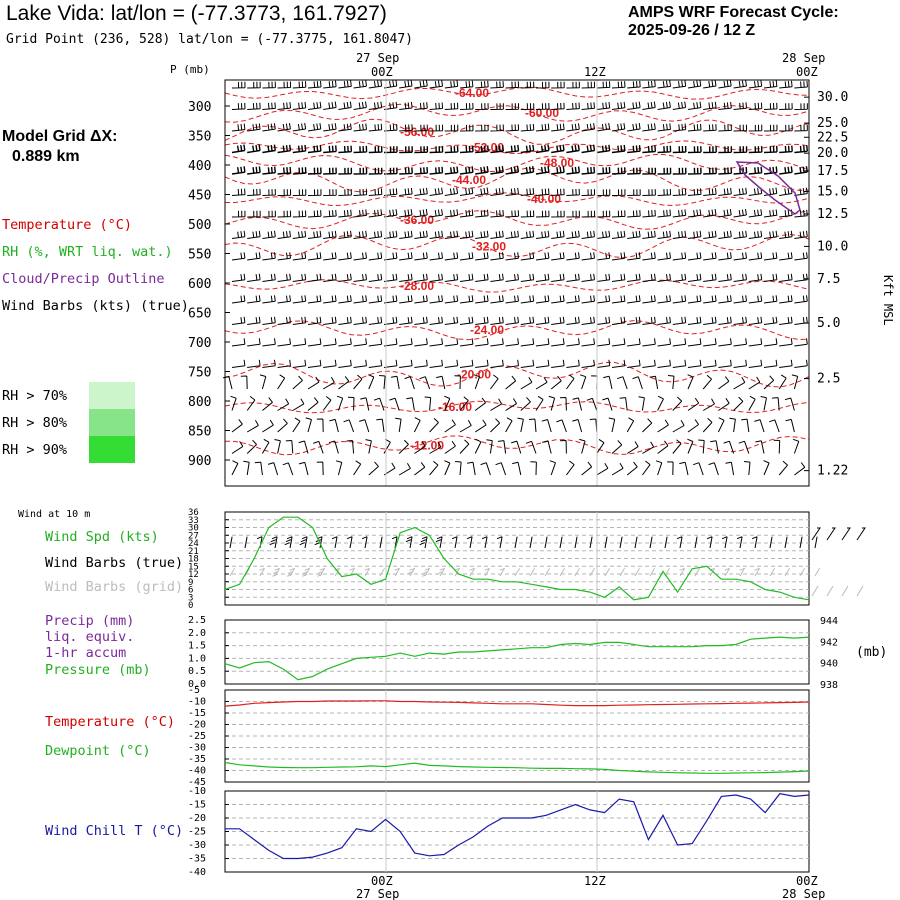  Describe the element at coordinates (190, 606) in the screenshot. I see `panel-tick-label: 0` at that location.